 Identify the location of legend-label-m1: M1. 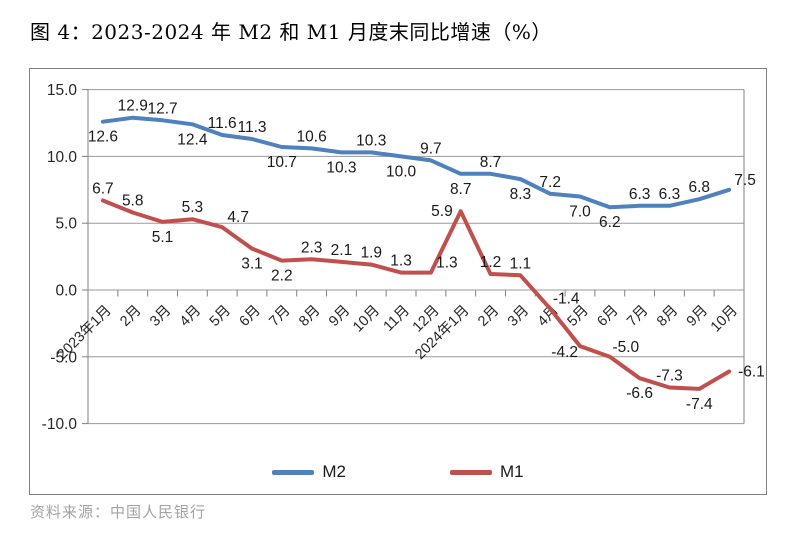
(512, 471).